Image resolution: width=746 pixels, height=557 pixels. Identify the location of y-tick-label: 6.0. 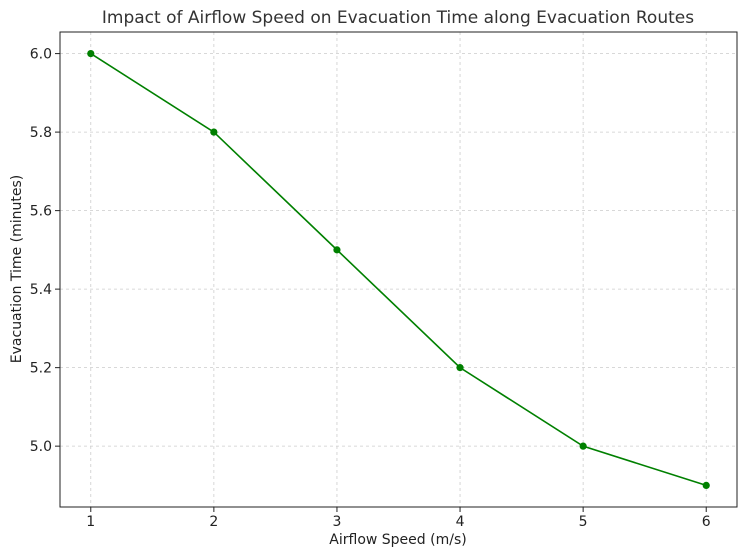
(41, 55).